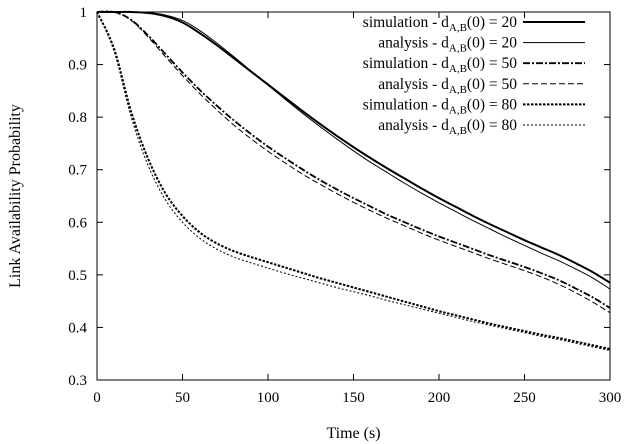  Describe the element at coordinates (268, 398) in the screenshot. I see `x-tick-label: 100` at that location.